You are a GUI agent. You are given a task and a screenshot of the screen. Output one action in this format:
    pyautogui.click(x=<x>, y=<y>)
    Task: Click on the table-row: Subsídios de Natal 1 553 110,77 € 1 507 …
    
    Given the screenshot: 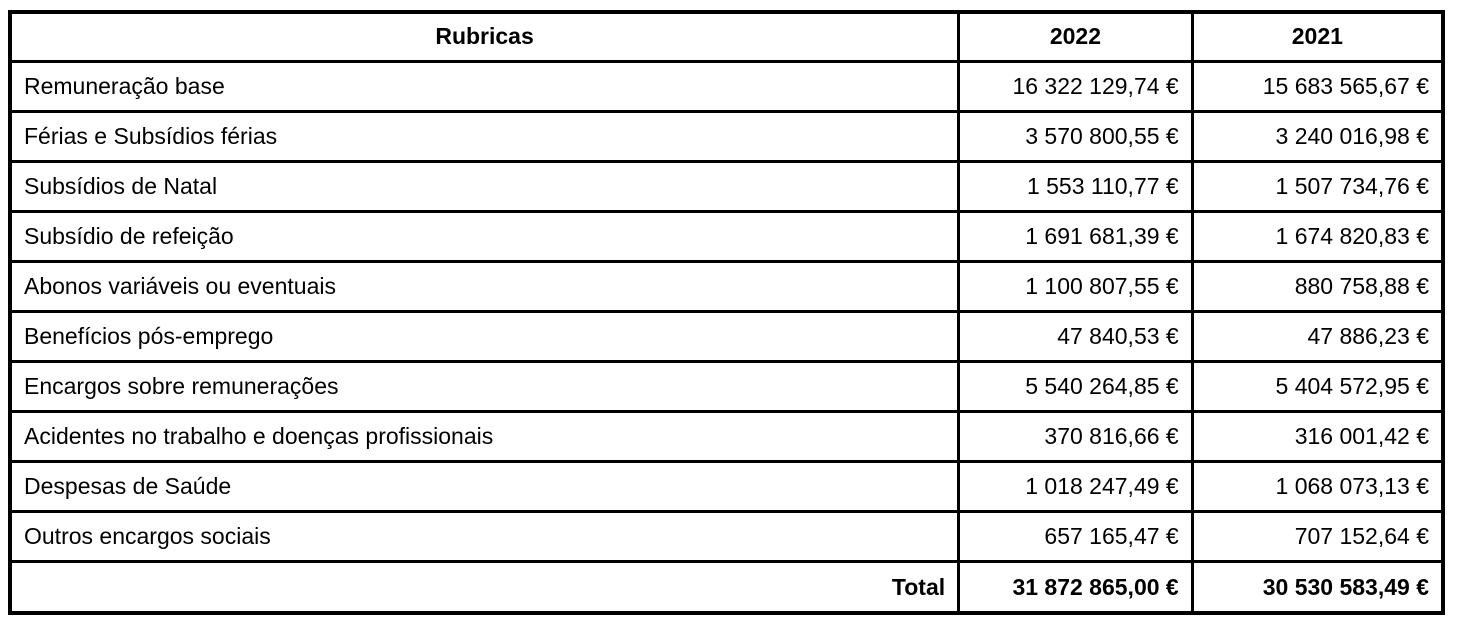 What is the action you would take?
    pyautogui.click(x=726, y=187)
    